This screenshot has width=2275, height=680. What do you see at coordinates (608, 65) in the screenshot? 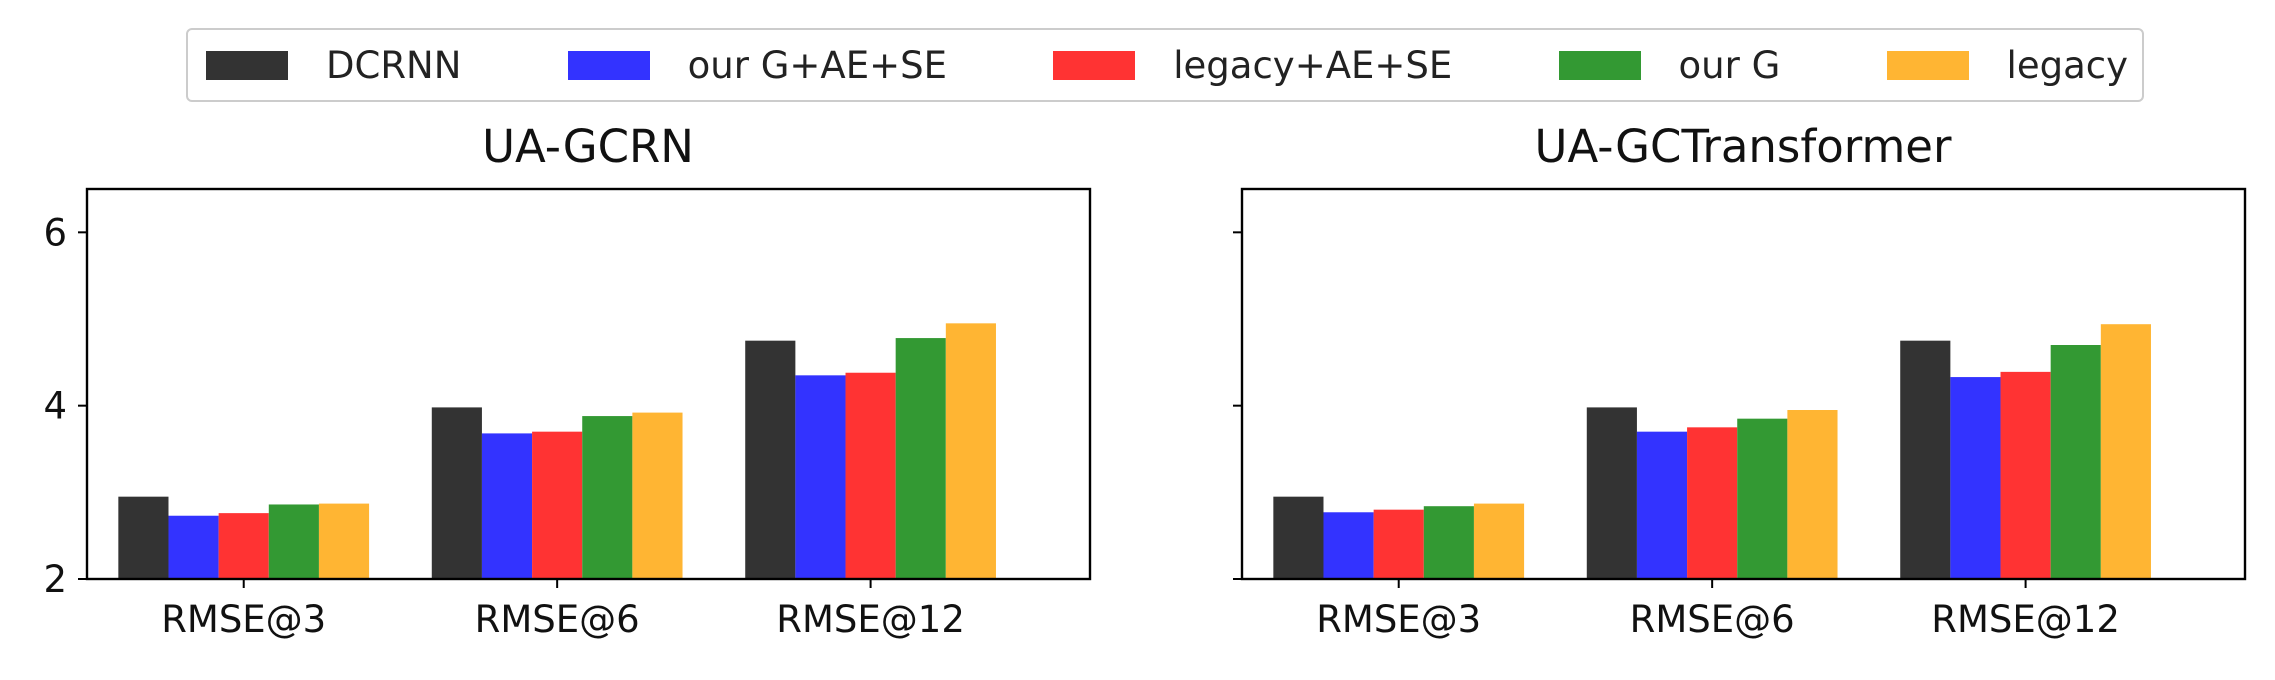
I see `legend-swatch-our-g-ae-se` at bounding box center [608, 65].